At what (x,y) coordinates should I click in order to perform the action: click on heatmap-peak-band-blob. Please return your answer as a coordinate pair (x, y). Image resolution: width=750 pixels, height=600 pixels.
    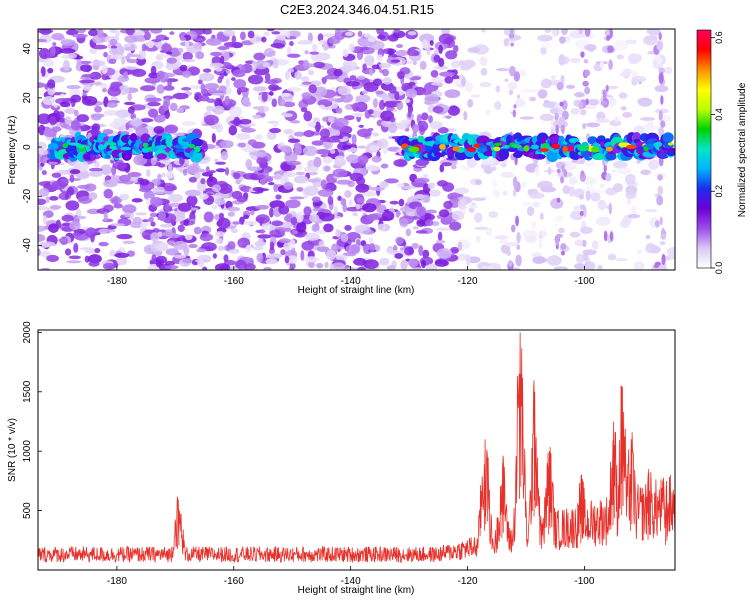
    Looking at the image, I should click on (197, 156).